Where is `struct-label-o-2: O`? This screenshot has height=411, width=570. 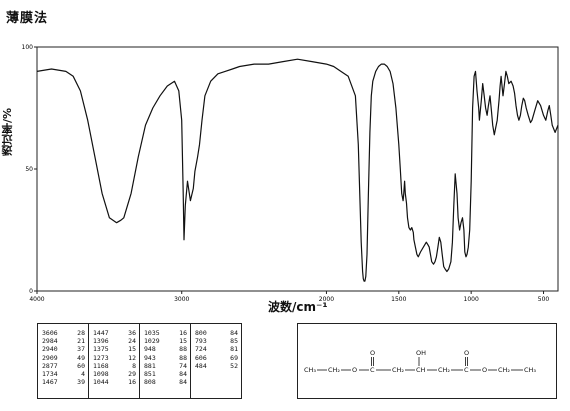
struct-label-o-2: O is located at coordinates (484, 370).